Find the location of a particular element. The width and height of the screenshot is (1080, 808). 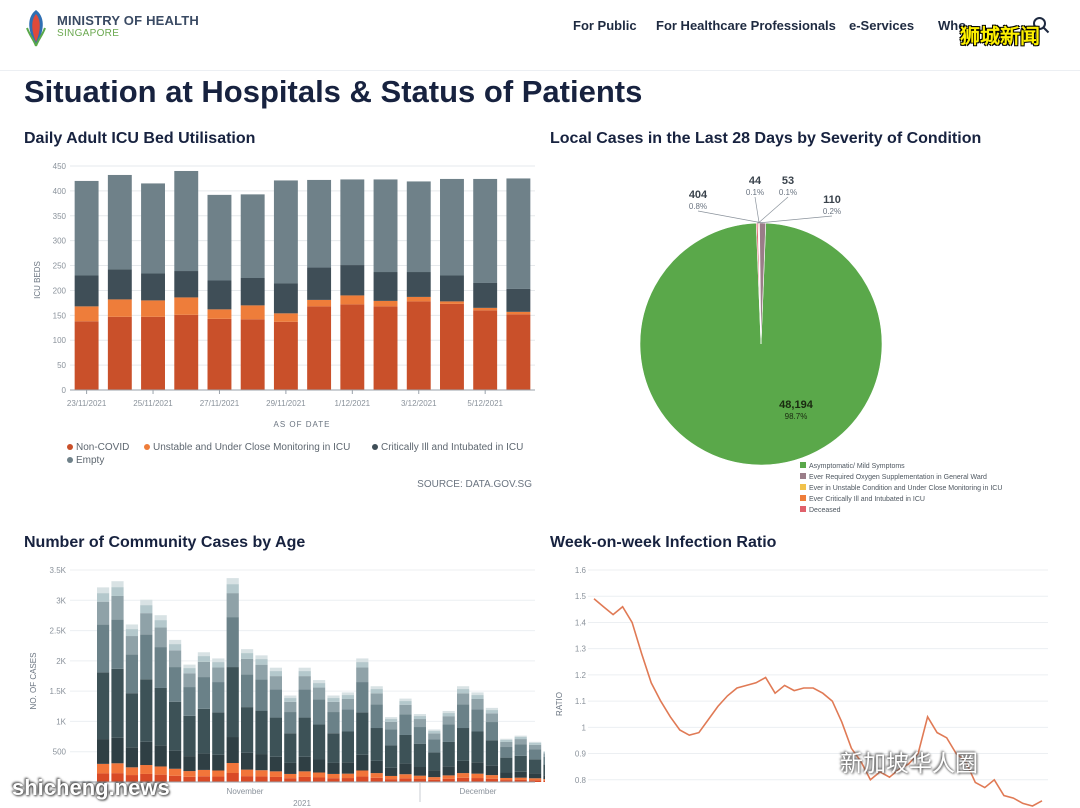

nav-for-healthcare-professionals: For Healthcare Professionals is located at coordinates (746, 25).